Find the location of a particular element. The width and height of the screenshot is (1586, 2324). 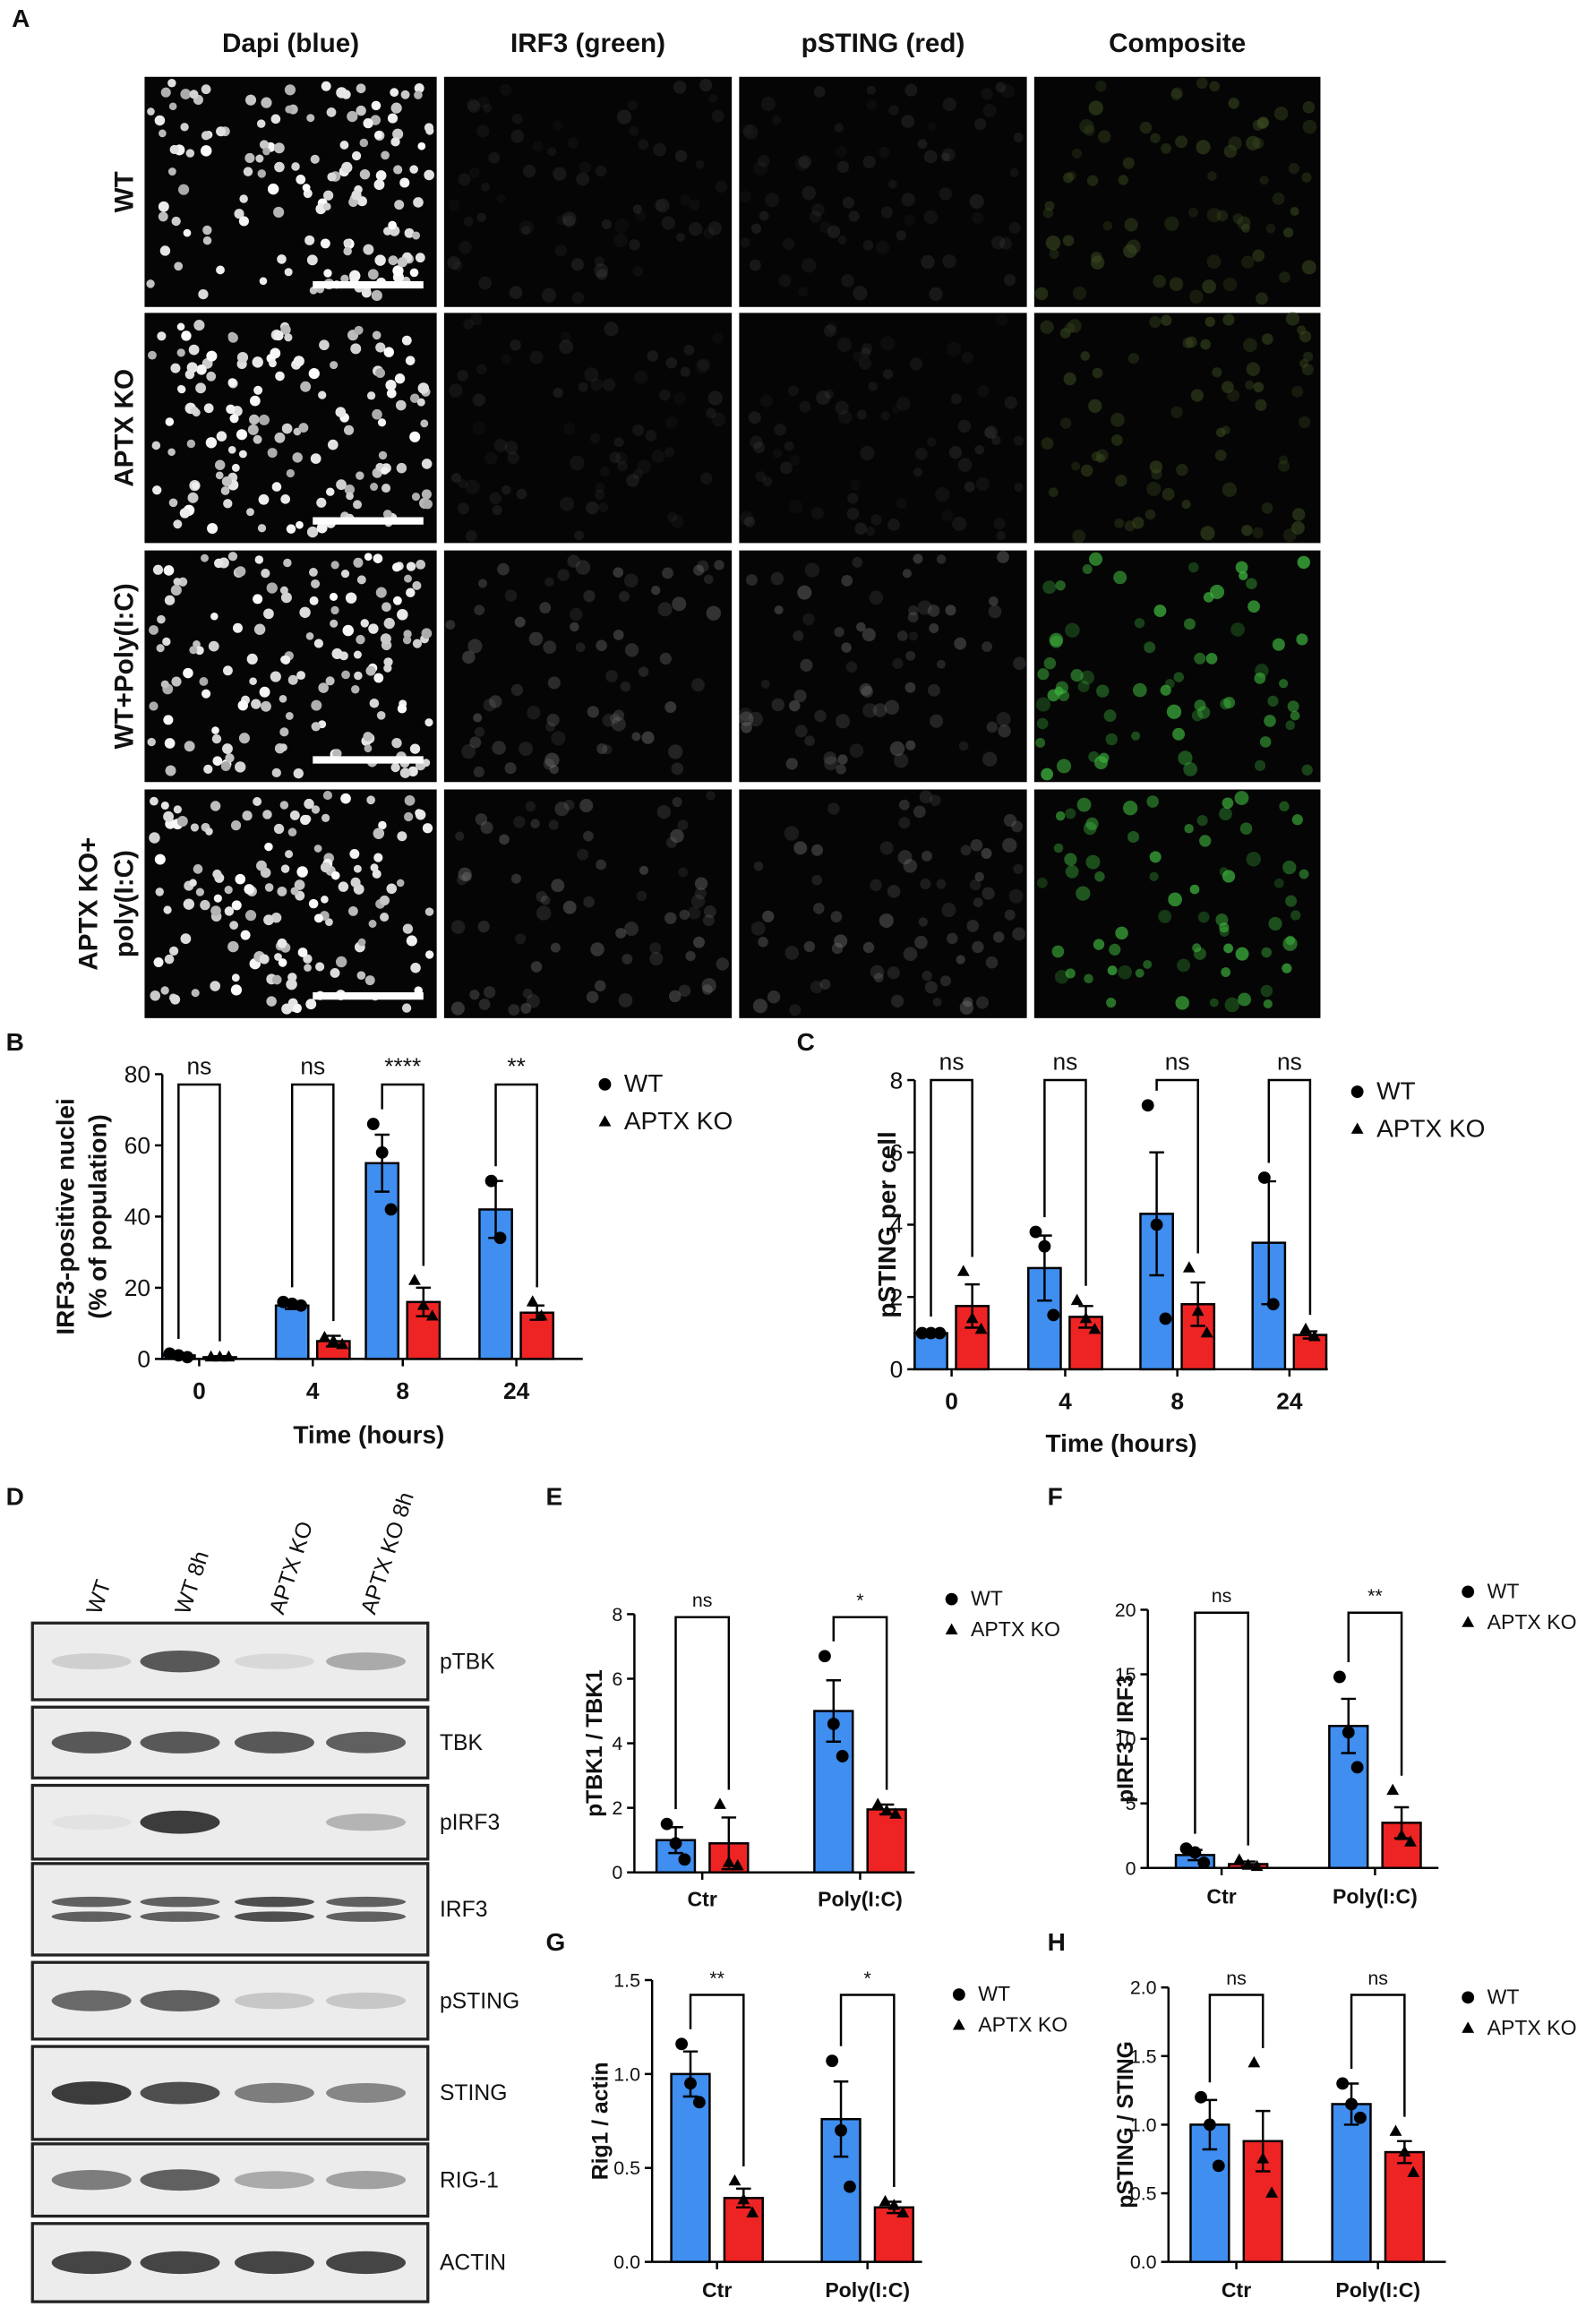

y-tick-label: 1.0 is located at coordinates (1143, 2125).